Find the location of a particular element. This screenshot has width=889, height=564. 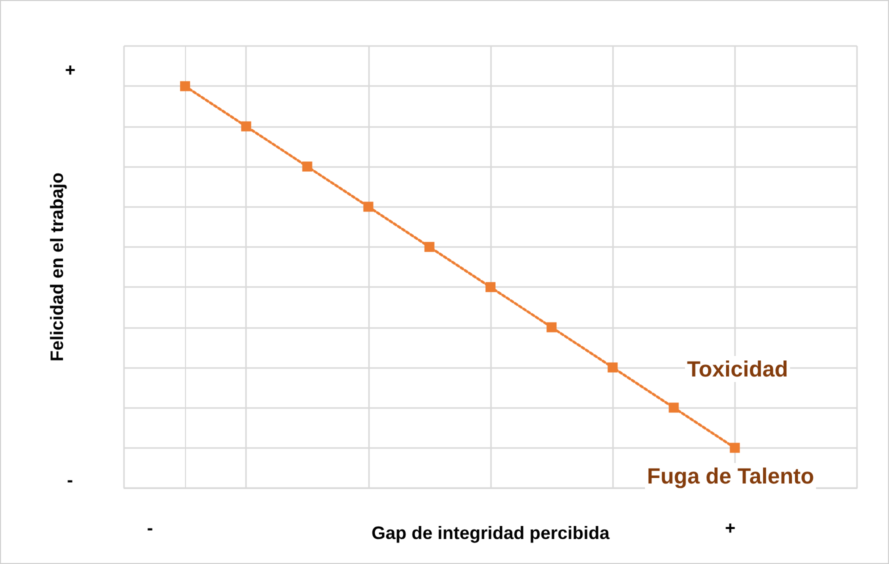

y-axis-title: Felicidad en el trabajo is located at coordinates (57, 267).